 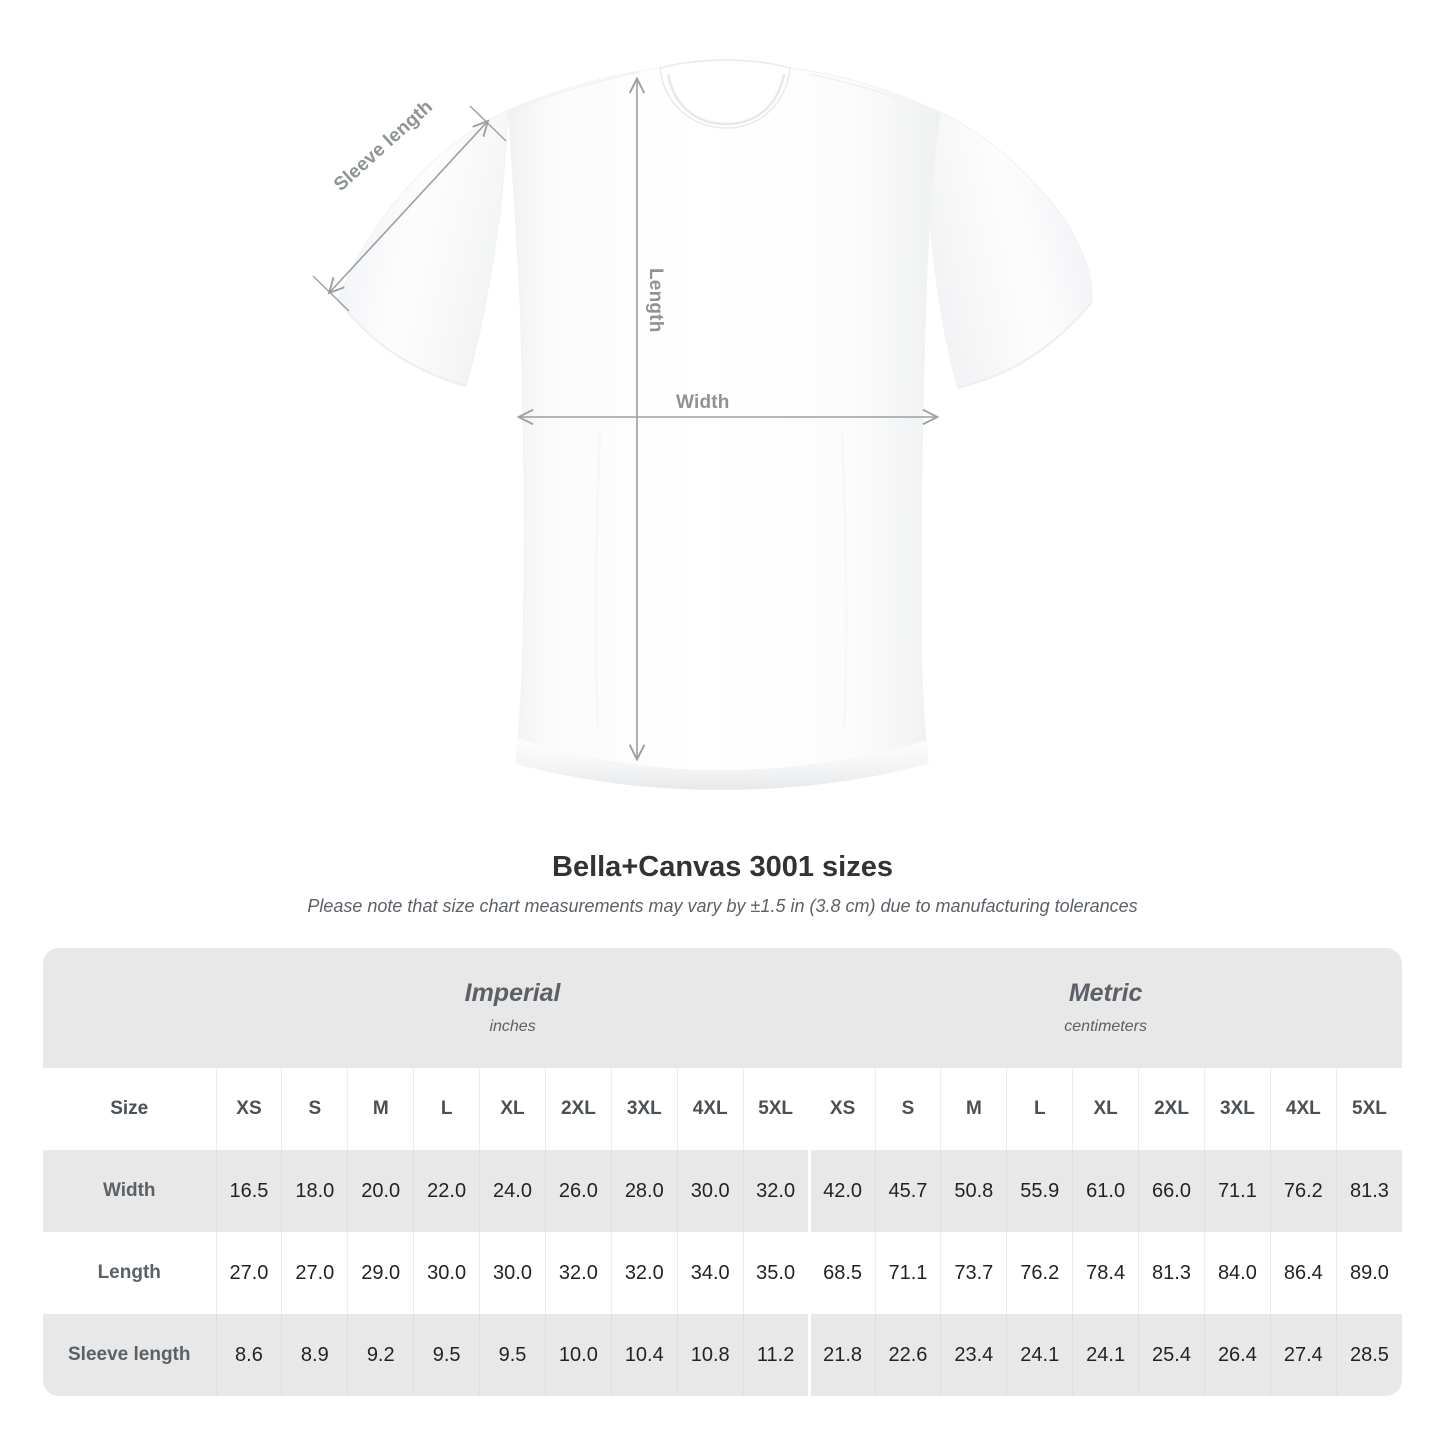 I want to click on cell-width-2xl-metric: 66.0, so click(x=1171, y=1191).